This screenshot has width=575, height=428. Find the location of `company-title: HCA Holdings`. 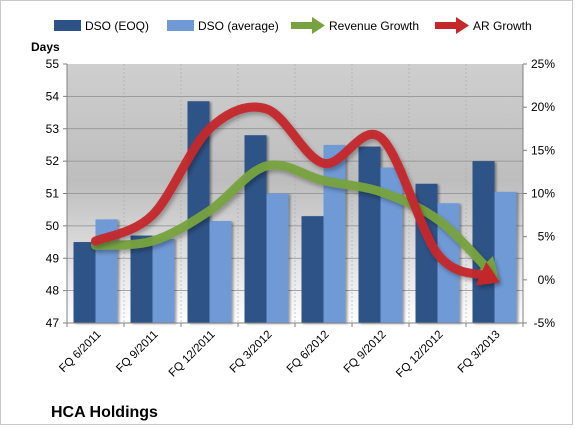

company-title: HCA Holdings is located at coordinates (104, 412).